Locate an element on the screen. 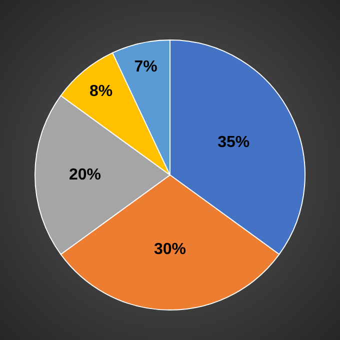 The image size is (340, 340). data-label: 7% is located at coordinates (146, 67).